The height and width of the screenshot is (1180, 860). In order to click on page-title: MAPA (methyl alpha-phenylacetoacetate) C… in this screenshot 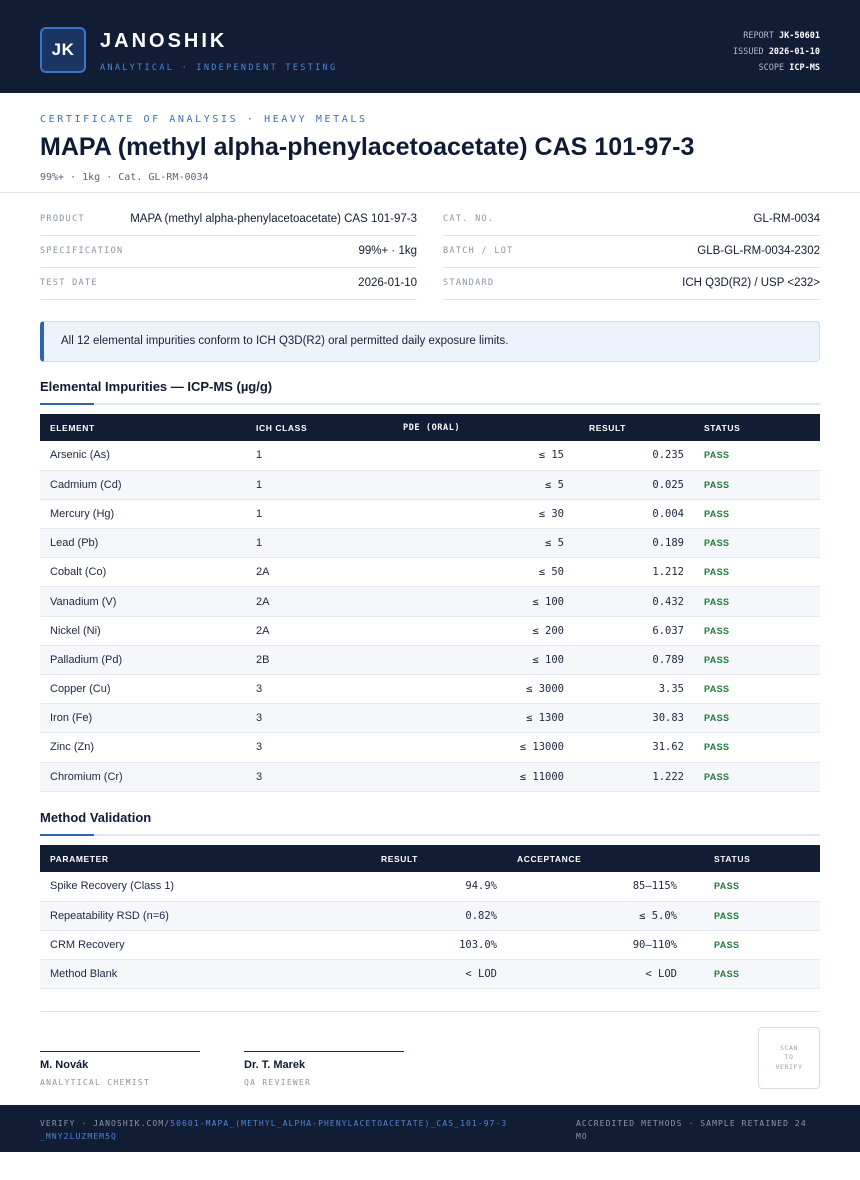, I will do `click(367, 147)`.